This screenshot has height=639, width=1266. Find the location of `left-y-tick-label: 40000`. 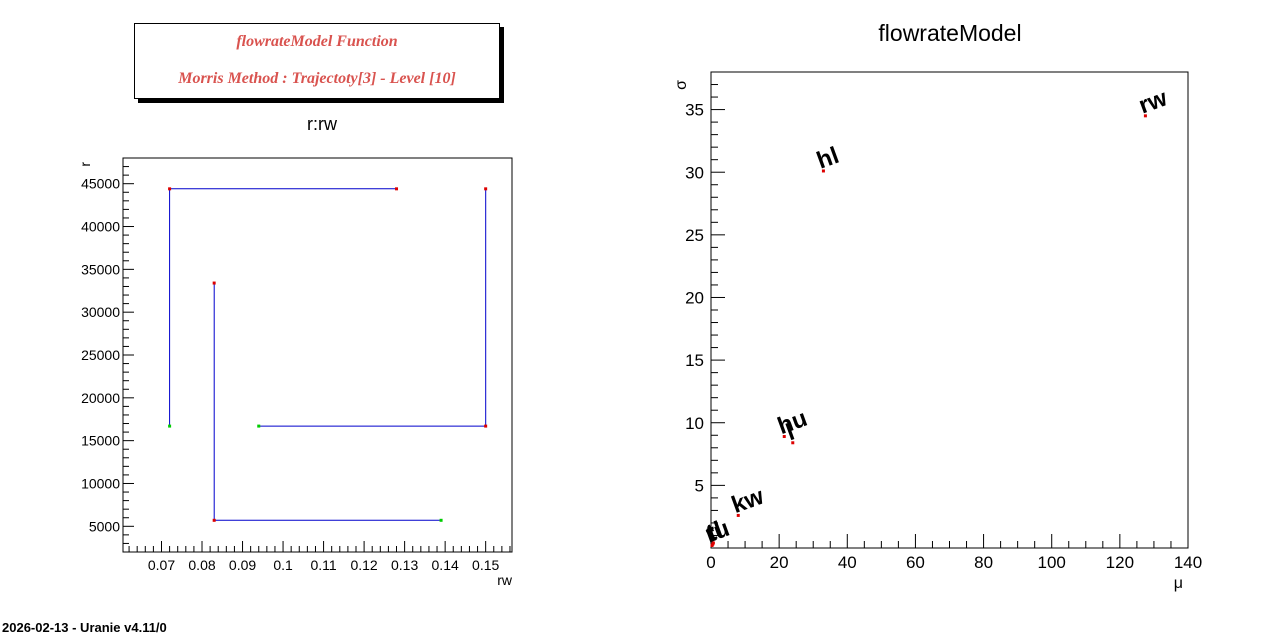

left-y-tick-label: 40000 is located at coordinates (100, 227).